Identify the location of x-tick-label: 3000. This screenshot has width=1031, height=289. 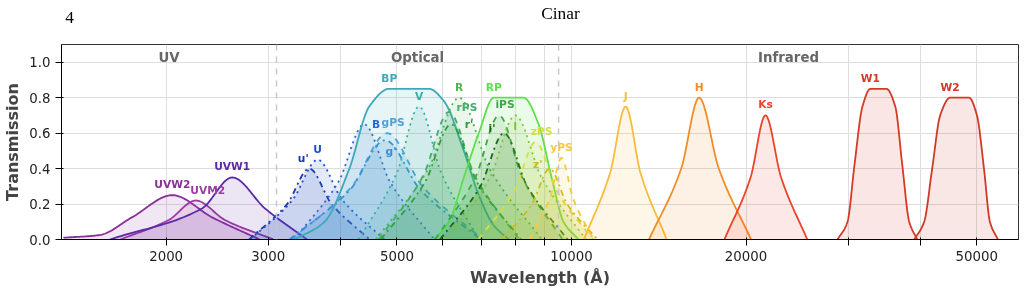
(268, 256).